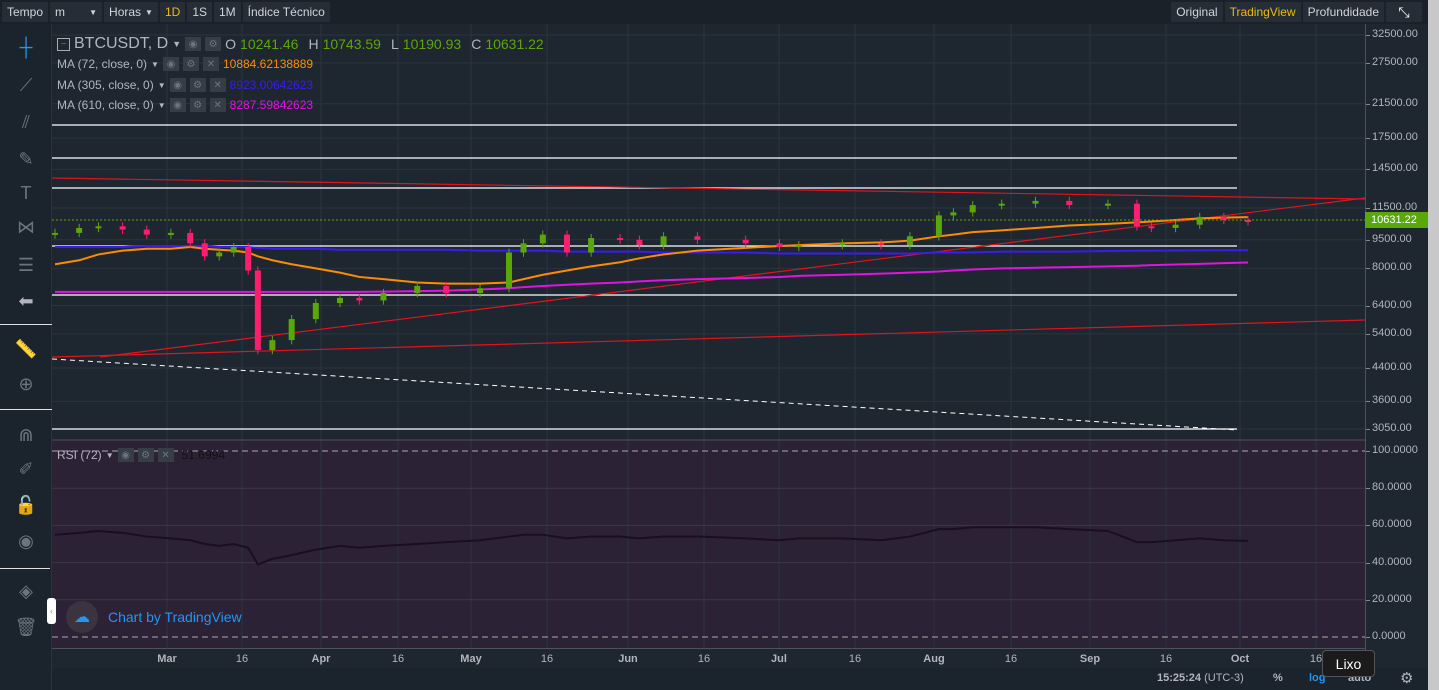 This screenshot has height=690, width=1439. I want to click on layers-icon: ◈, so click(26, 590).